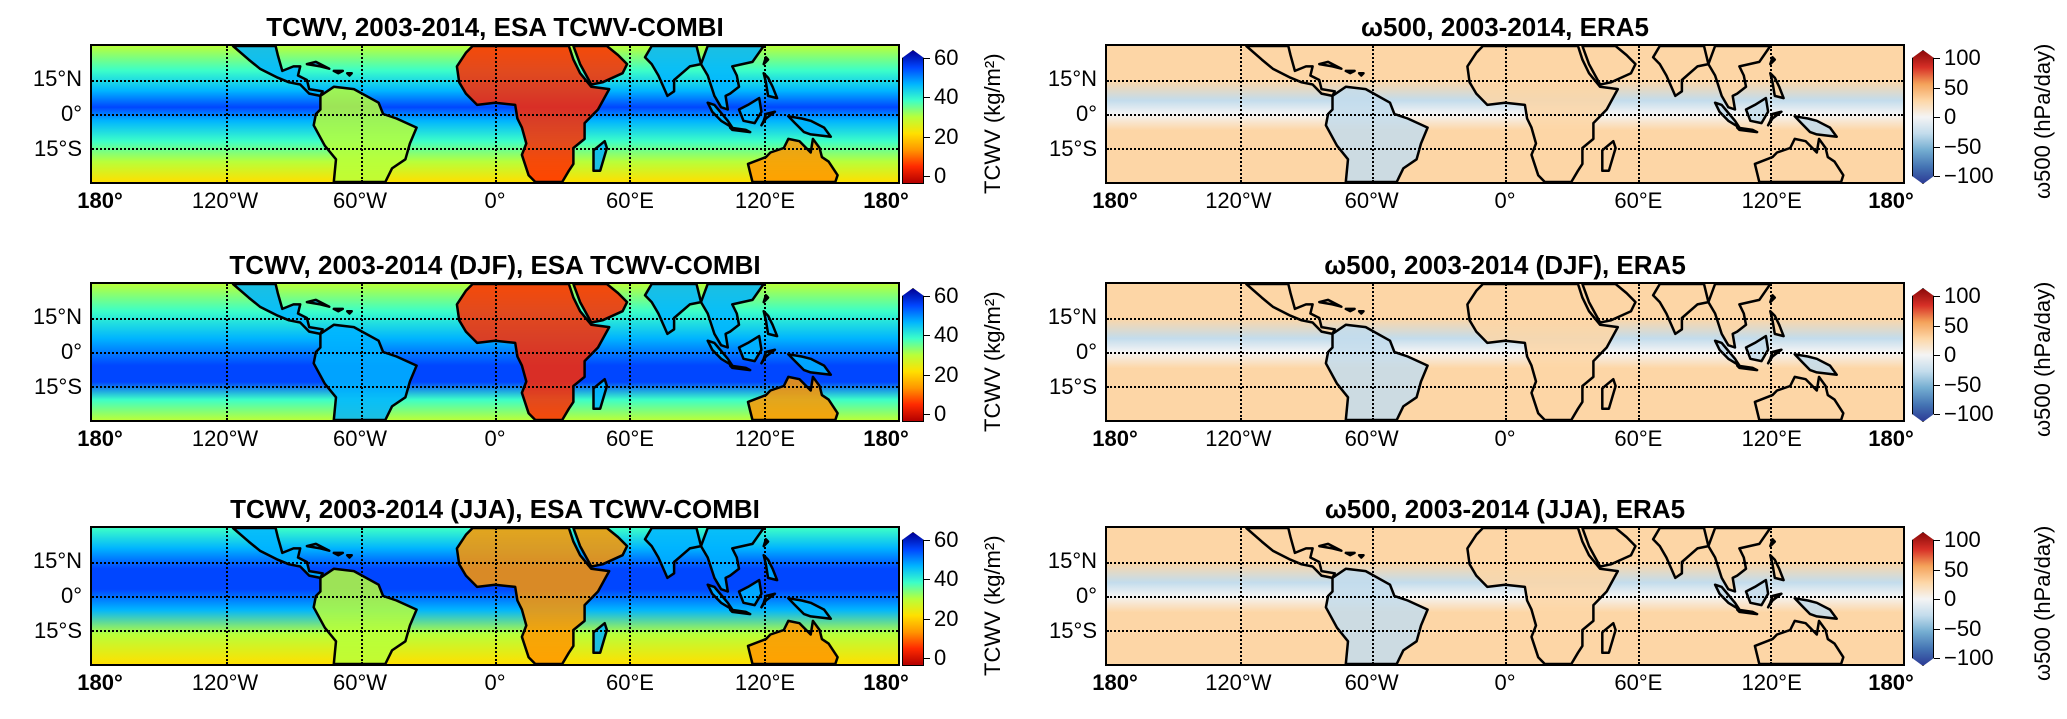  Describe the element at coordinates (225, 682) in the screenshot. I see `longitude-tick-label: 120°W` at that location.